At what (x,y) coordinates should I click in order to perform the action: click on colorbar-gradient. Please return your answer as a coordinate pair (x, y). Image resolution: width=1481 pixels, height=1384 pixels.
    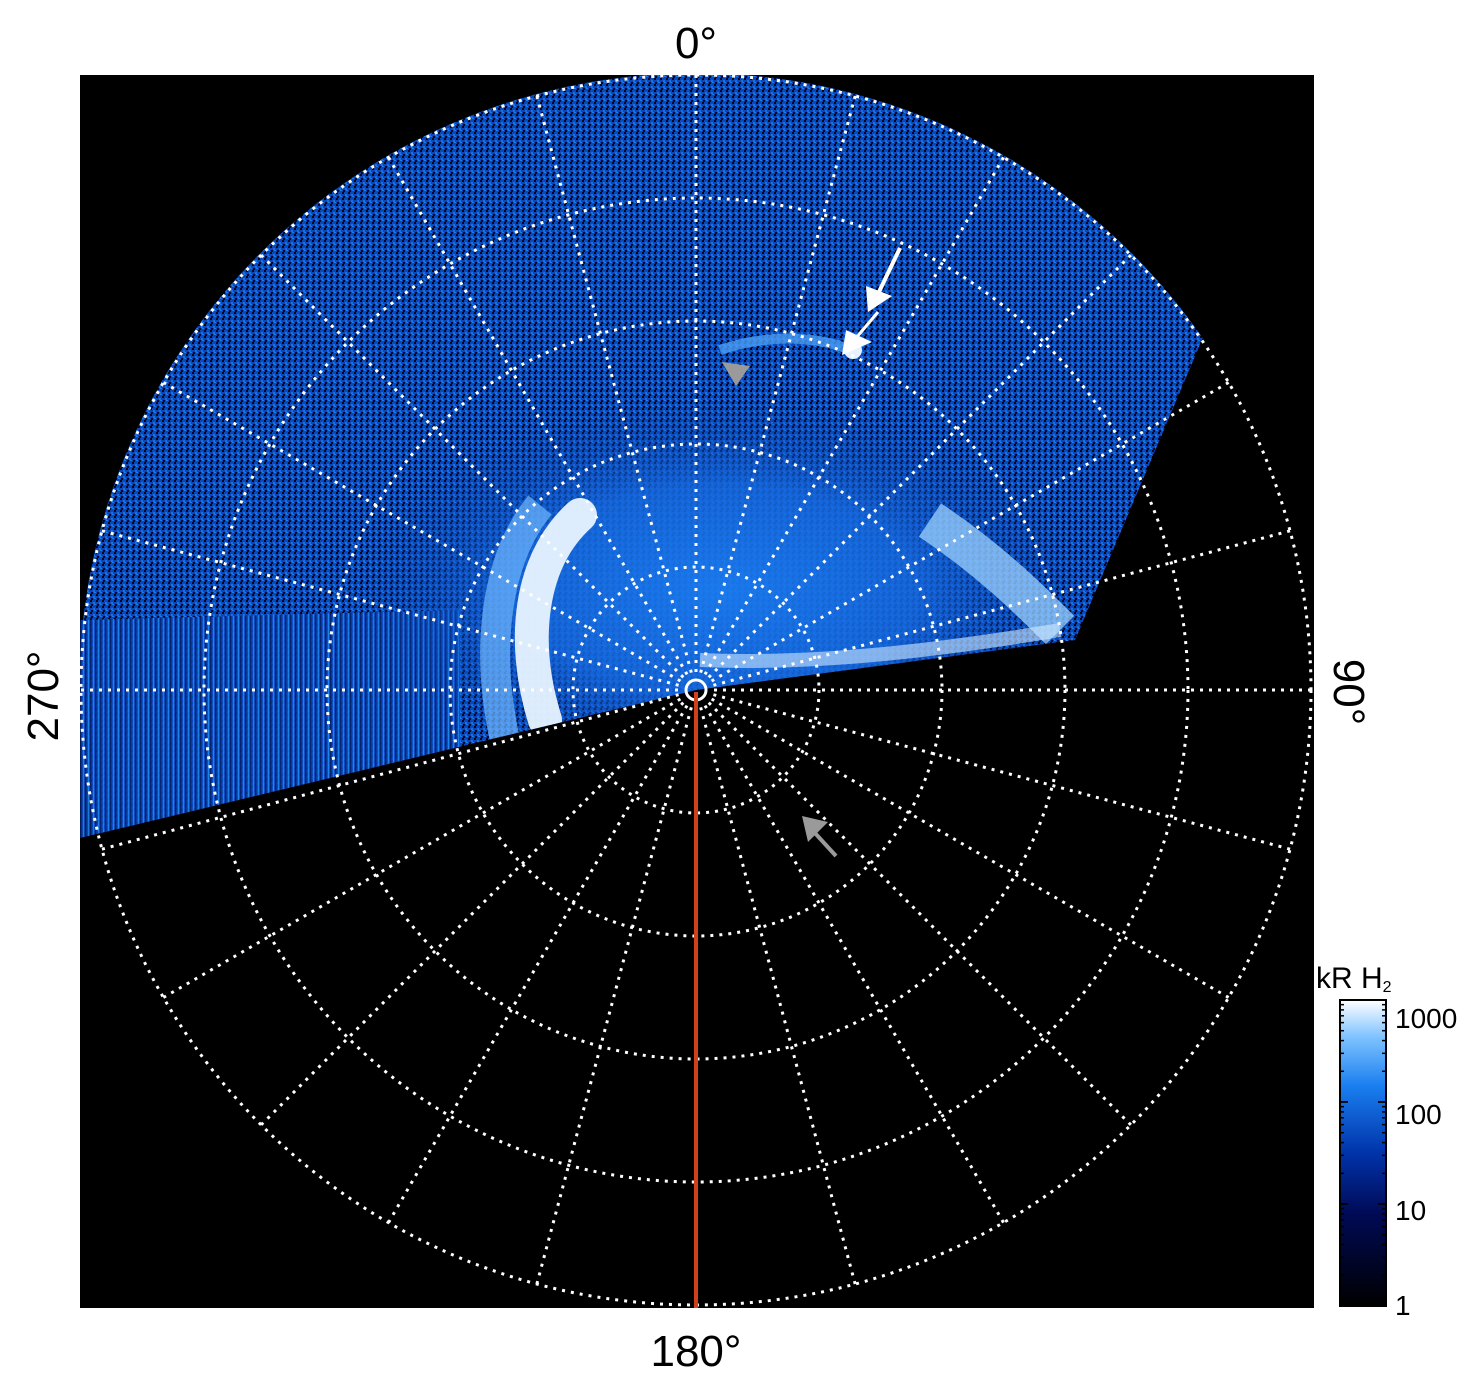
    Looking at the image, I should click on (1363, 1153).